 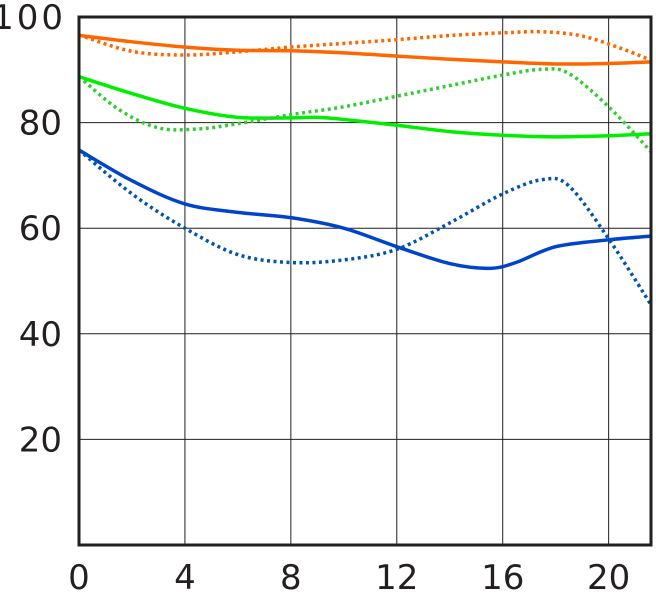 I want to click on y-tick-label: 80, so click(x=40, y=124).